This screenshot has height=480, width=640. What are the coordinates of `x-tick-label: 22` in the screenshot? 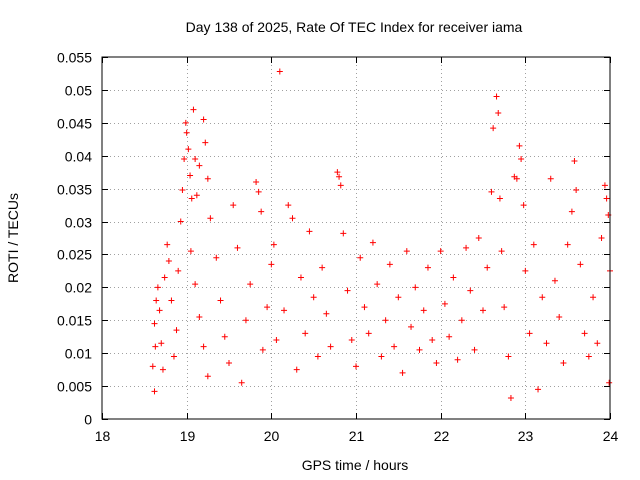 It's located at (442, 436).